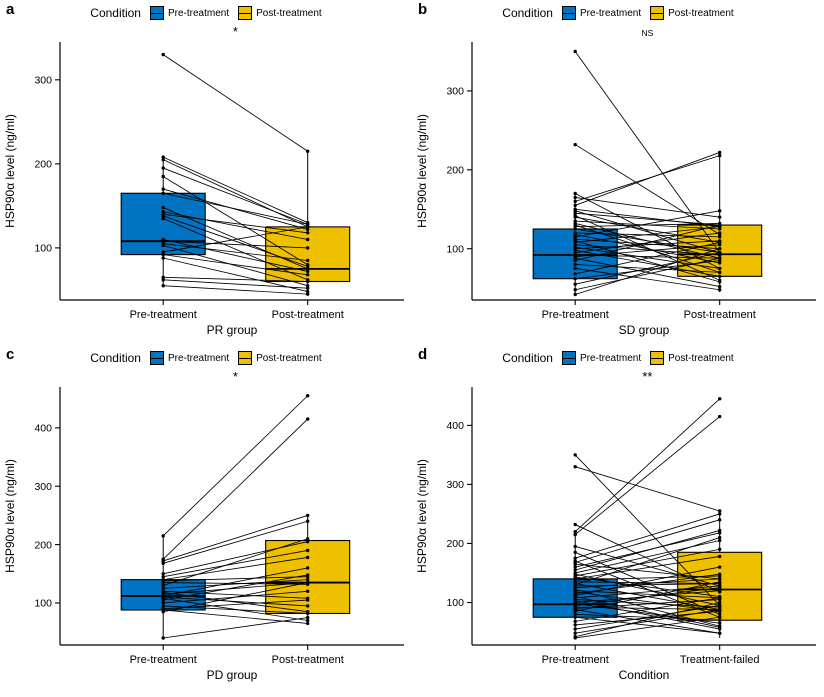  What do you see at coordinates (10, 354) in the screenshot?
I see `panel-label: c` at bounding box center [10, 354].